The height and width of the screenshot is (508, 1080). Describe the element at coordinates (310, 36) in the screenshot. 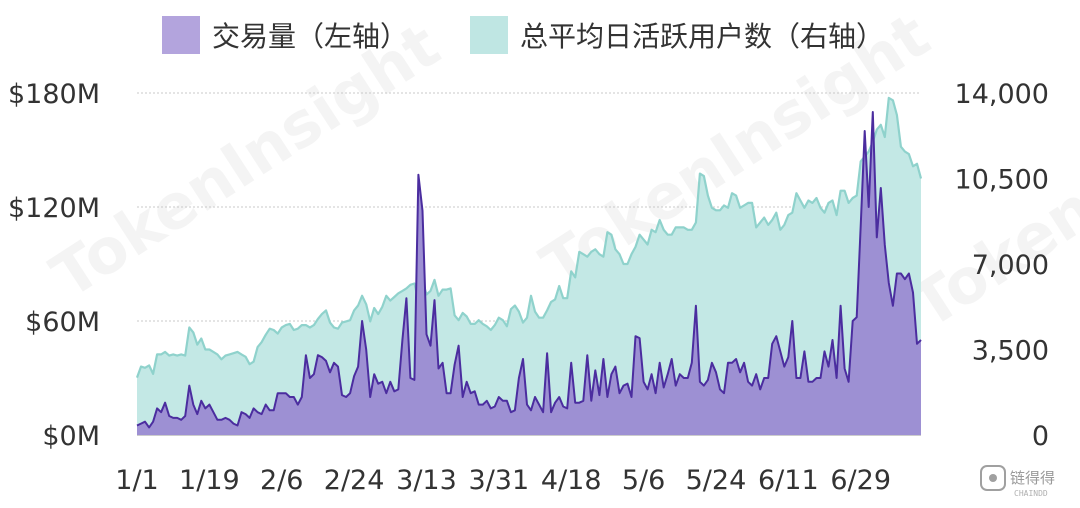

I see `legend-label-volume: 交易量（左轴）` at that location.